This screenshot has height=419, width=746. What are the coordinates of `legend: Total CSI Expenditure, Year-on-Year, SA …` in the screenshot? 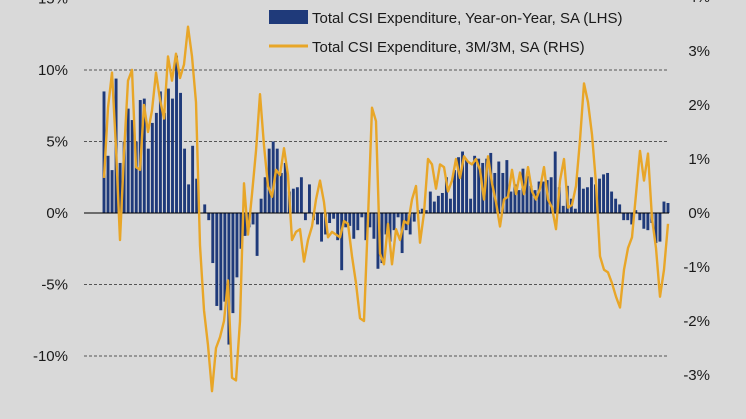 It's located at (445, 33).